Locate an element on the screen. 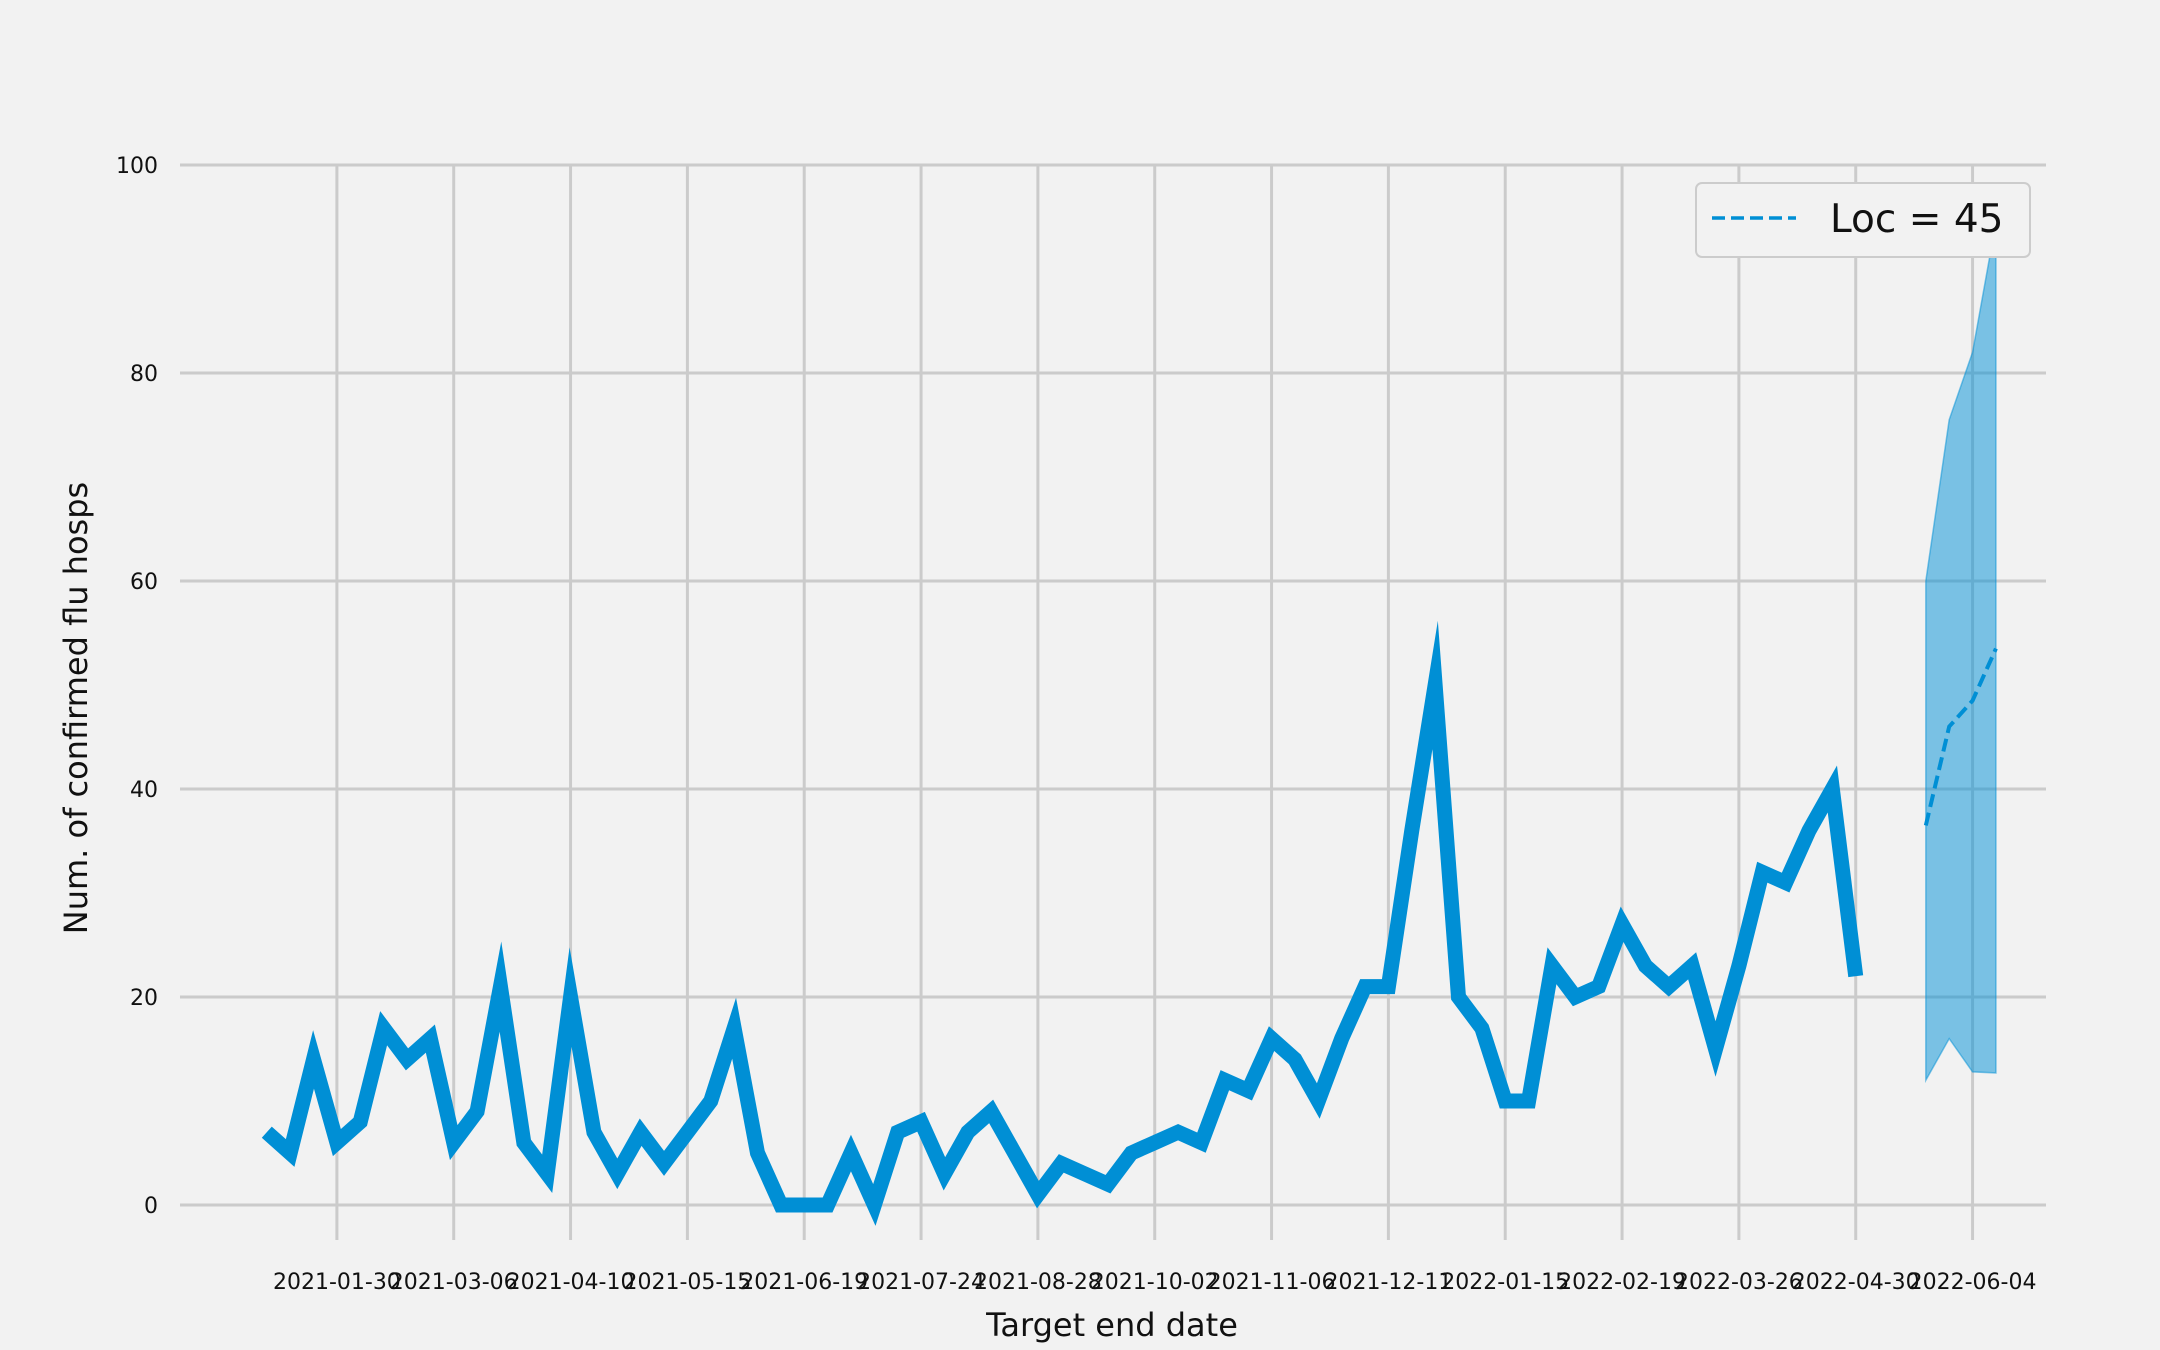 The height and width of the screenshot is (1350, 2160). y-tick-label: 60 is located at coordinates (144, 582).